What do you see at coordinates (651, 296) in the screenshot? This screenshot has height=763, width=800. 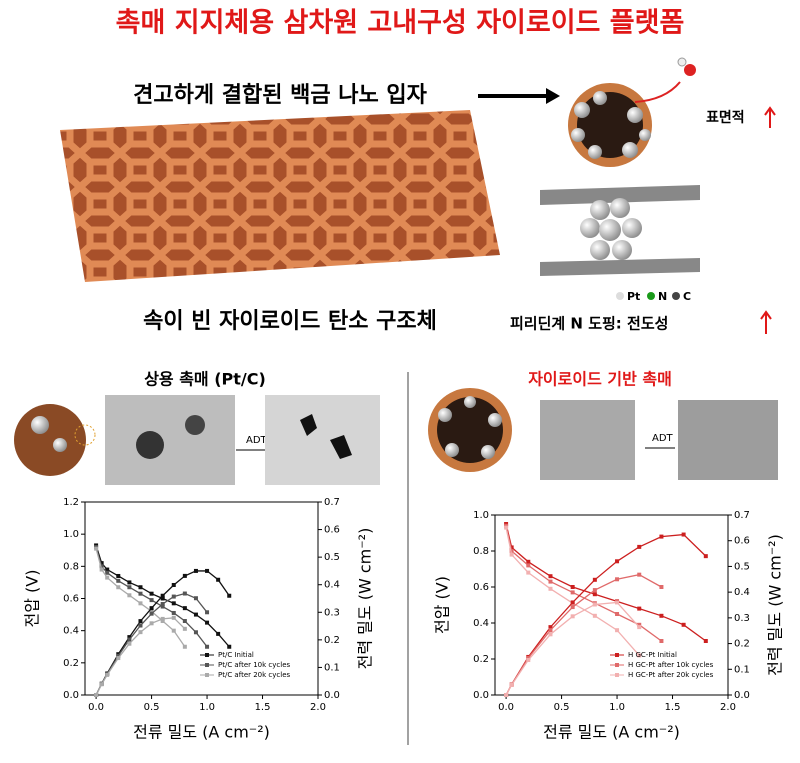 I see `n-dot` at bounding box center [651, 296].